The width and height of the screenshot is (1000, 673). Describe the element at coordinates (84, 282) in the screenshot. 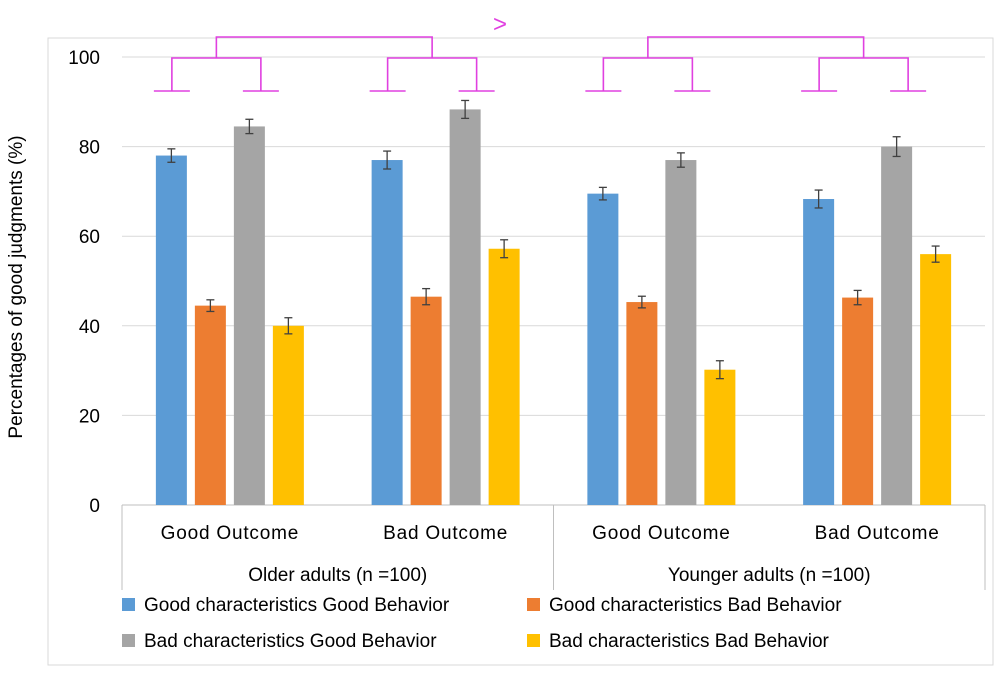

I see `y-axis-ticks: 0 20 40 60 80 100` at that location.